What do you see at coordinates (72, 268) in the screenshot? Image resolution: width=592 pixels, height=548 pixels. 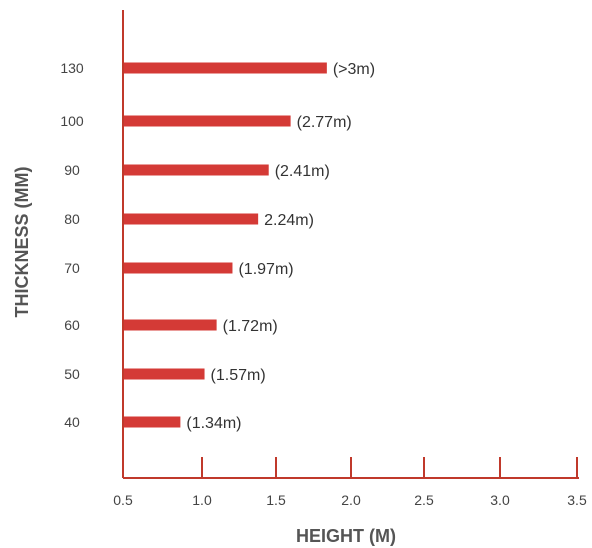 I see `y-tick-label-70: 70` at bounding box center [72, 268].